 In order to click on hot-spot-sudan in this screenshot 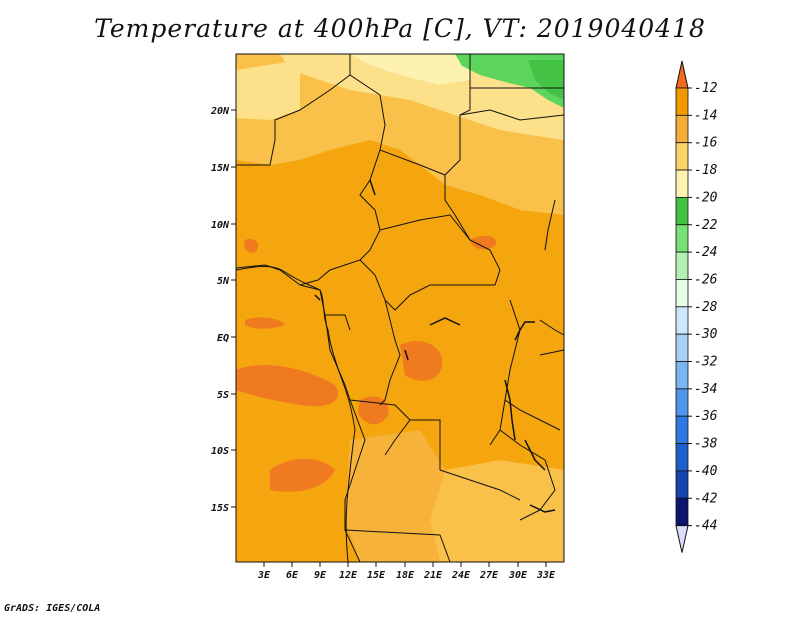, I will do `click(483, 242)`.